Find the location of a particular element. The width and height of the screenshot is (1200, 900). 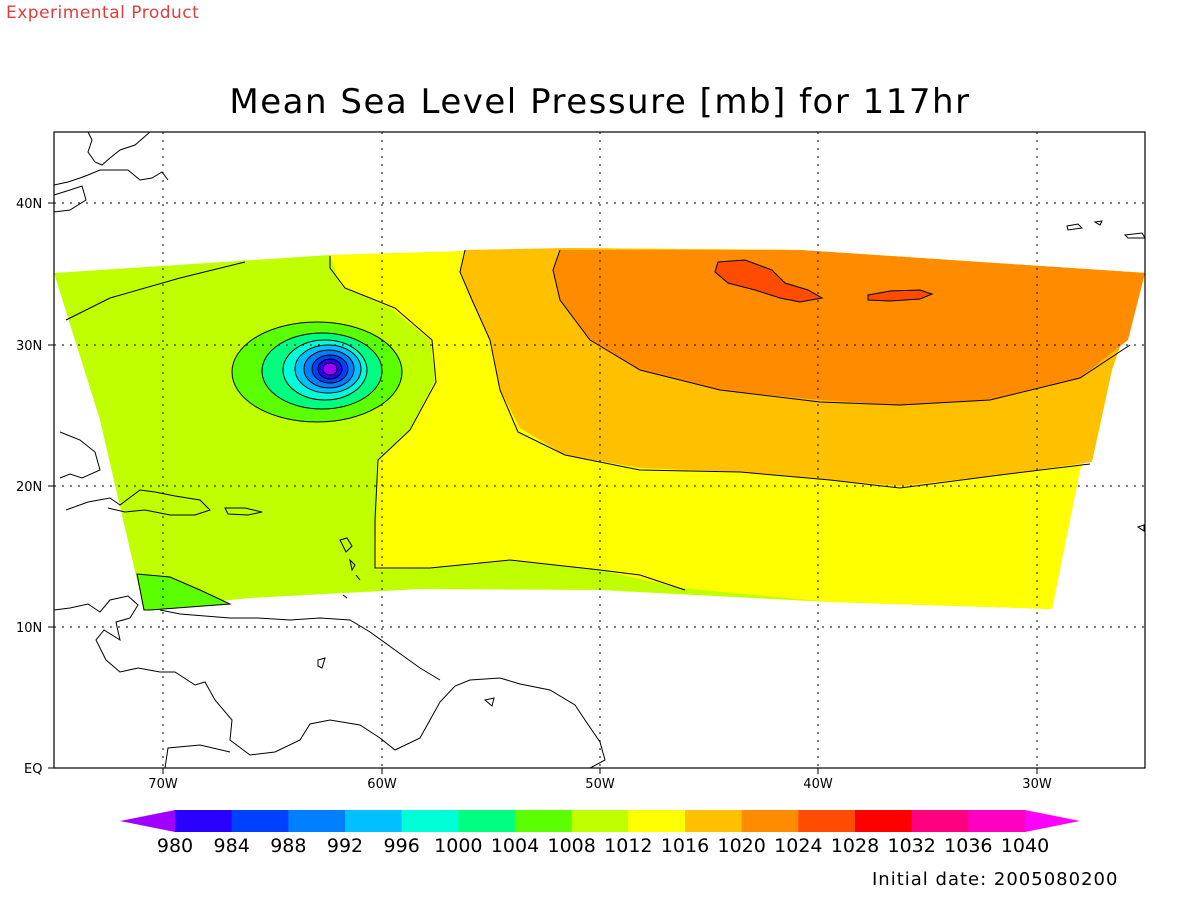

lon-label-70w: 70W is located at coordinates (163, 784).